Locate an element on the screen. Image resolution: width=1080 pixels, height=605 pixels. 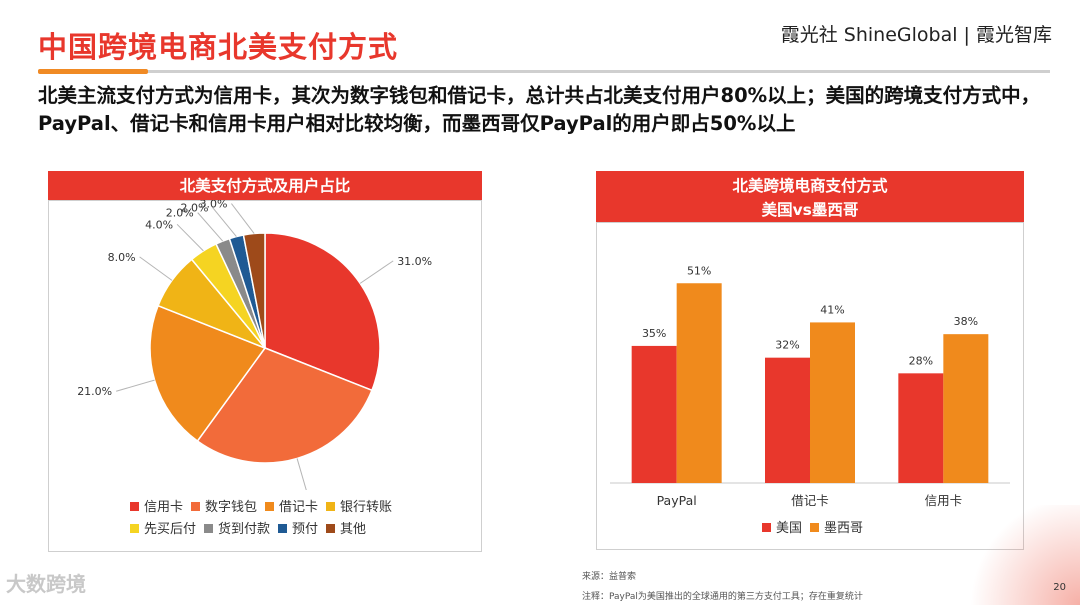
legend-label: 货到付款 is located at coordinates (244, 529).